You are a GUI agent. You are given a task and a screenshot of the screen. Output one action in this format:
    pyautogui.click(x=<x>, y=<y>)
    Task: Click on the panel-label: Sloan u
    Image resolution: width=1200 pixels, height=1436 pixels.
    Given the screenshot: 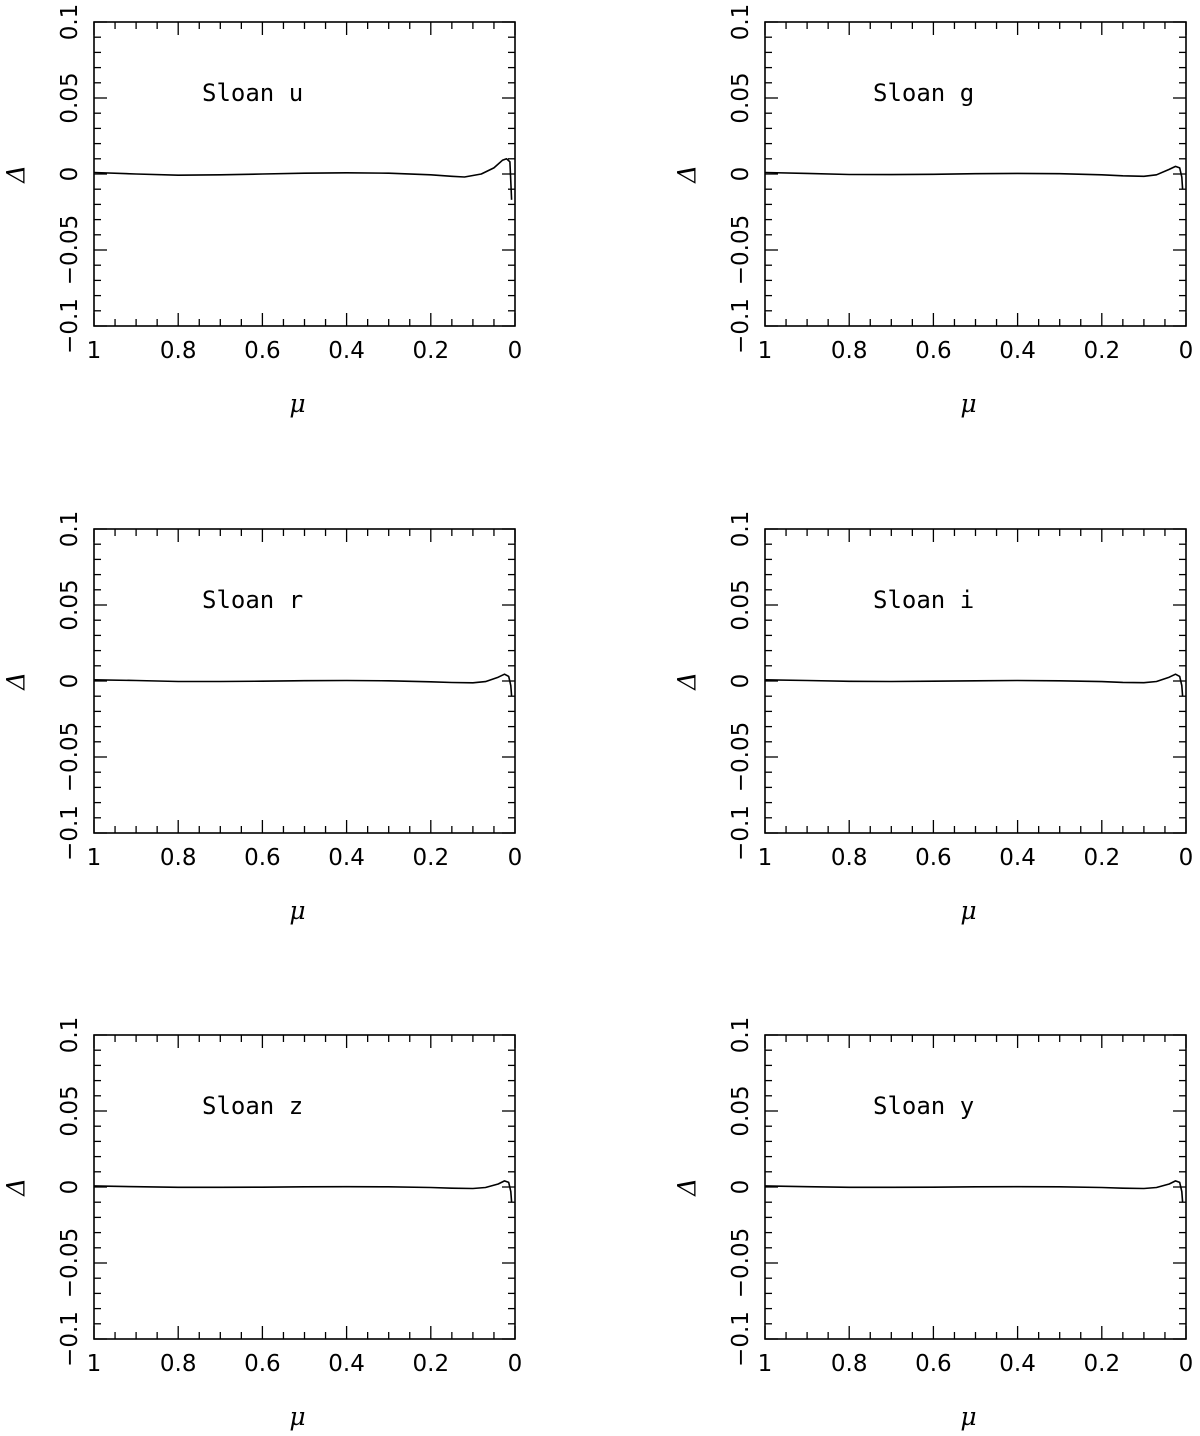 What is the action you would take?
    pyautogui.click(x=252, y=93)
    